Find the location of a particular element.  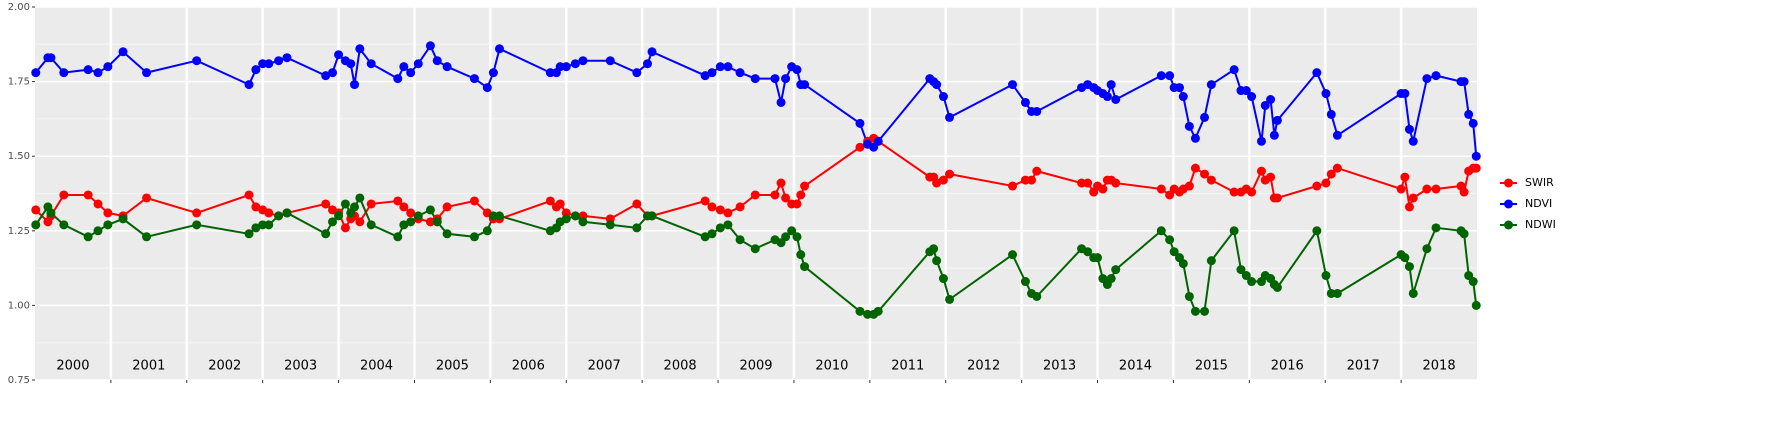

year-label: 2014 is located at coordinates (1135, 366).